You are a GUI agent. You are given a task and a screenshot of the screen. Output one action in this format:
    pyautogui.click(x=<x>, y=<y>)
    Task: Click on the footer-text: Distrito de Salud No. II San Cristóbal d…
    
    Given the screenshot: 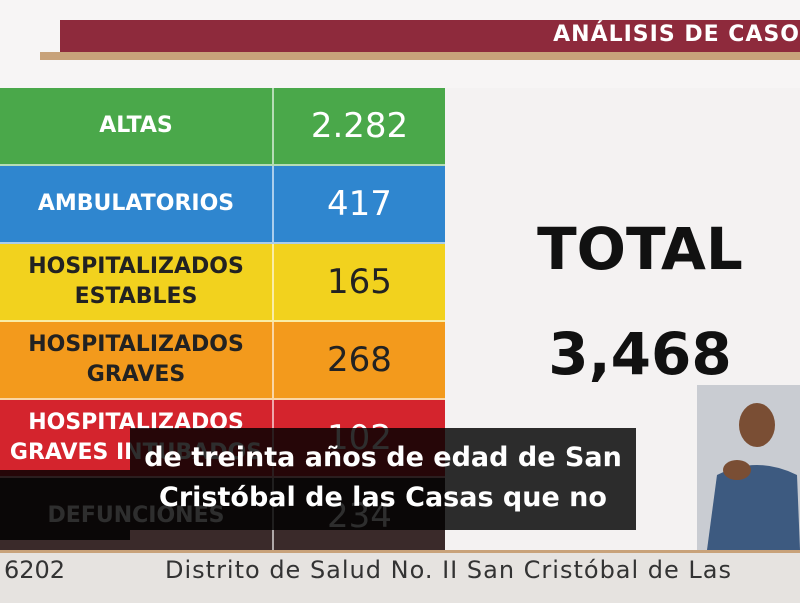 What is the action you would take?
    pyautogui.click(x=449, y=570)
    